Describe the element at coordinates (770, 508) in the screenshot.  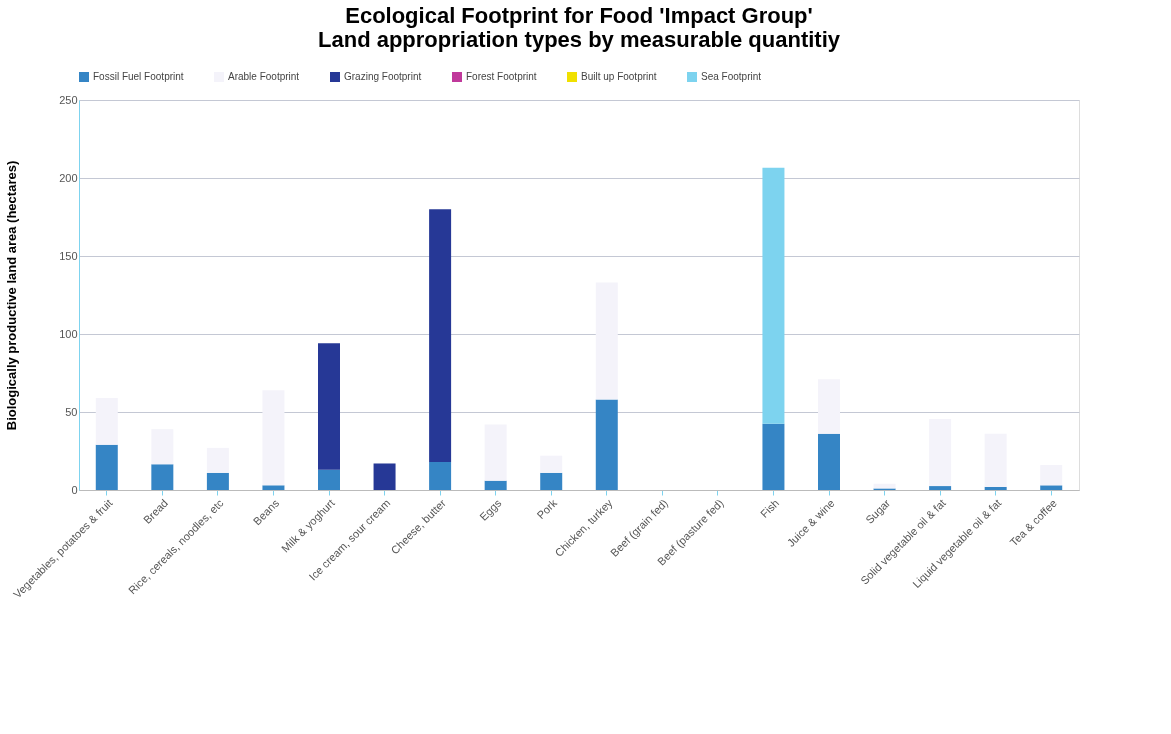
I see `x-tick-label: Fish` at that location.